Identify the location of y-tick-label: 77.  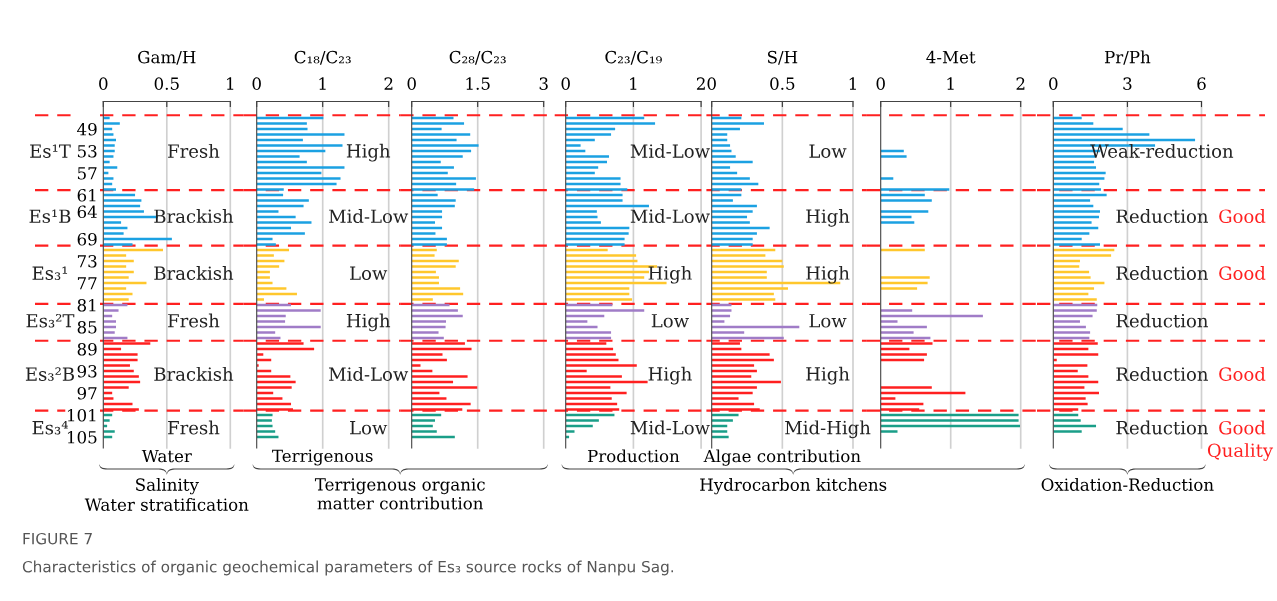
(87, 283).